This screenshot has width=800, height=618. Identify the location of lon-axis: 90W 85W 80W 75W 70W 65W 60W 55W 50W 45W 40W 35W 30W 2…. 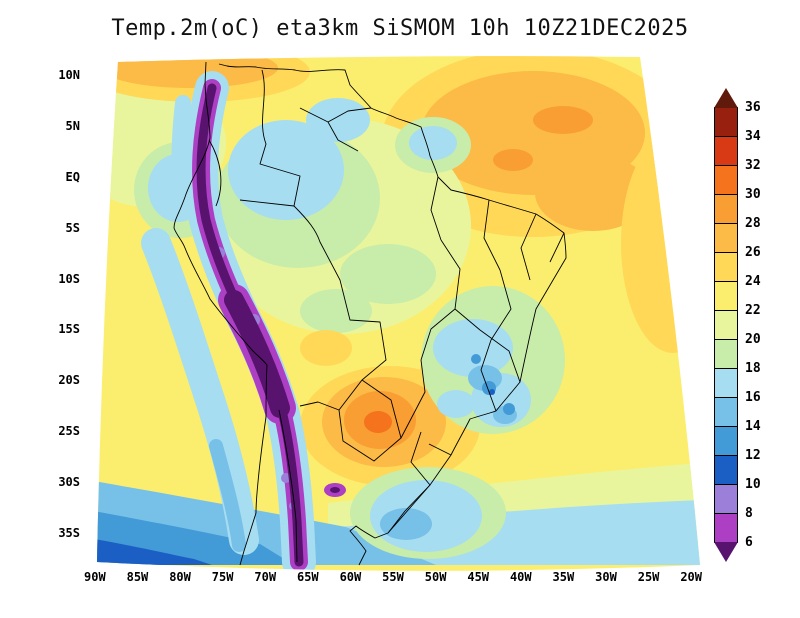
(393, 578).